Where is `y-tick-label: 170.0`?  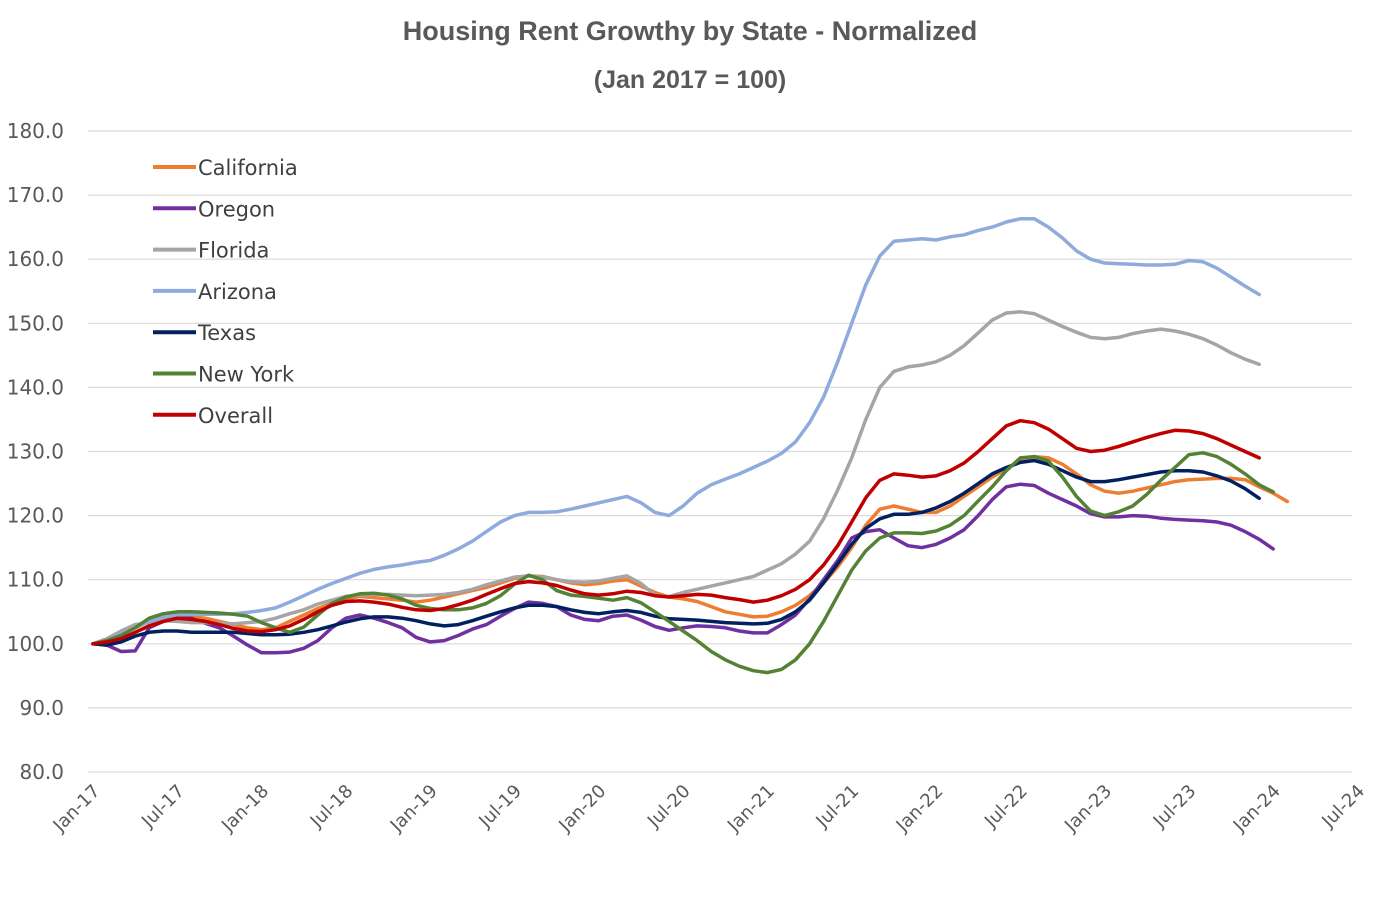
y-tick-label: 170.0 is located at coordinates (35, 195).